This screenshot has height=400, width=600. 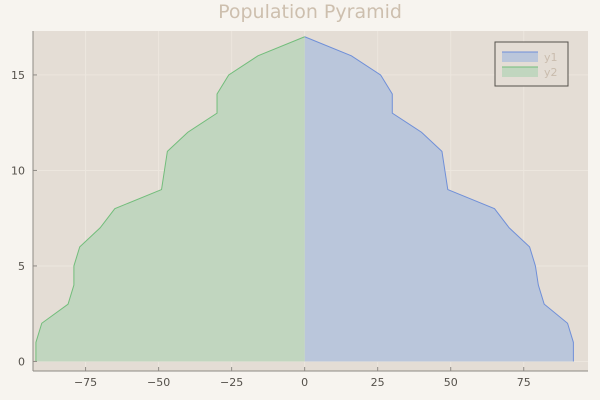 I want to click on y-tick-label: 10, so click(x=18, y=170).